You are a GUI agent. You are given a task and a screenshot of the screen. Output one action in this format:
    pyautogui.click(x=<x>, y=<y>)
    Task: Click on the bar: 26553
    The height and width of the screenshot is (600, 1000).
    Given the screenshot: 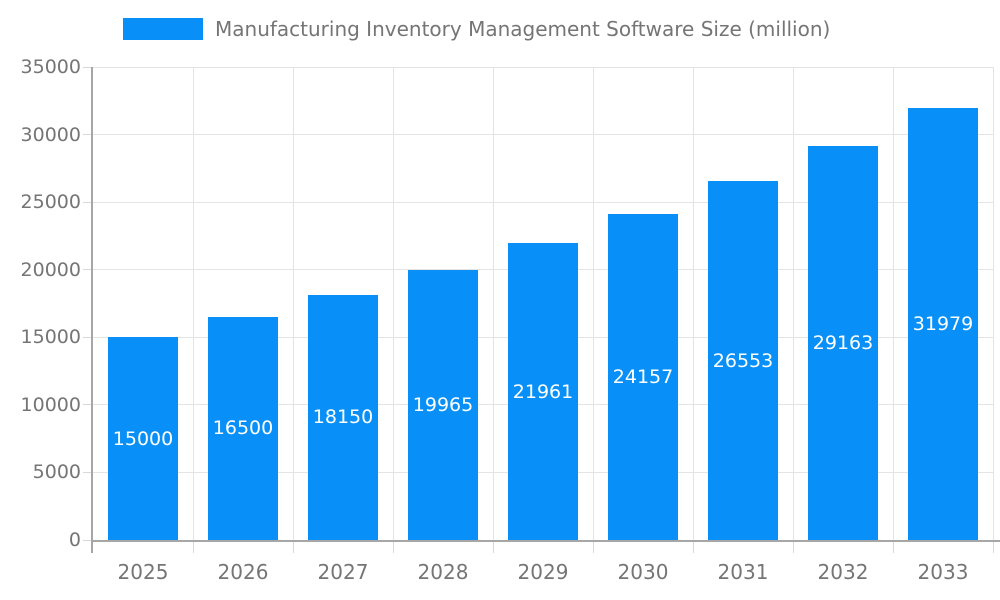 What is the action you would take?
    pyautogui.click(x=743, y=360)
    